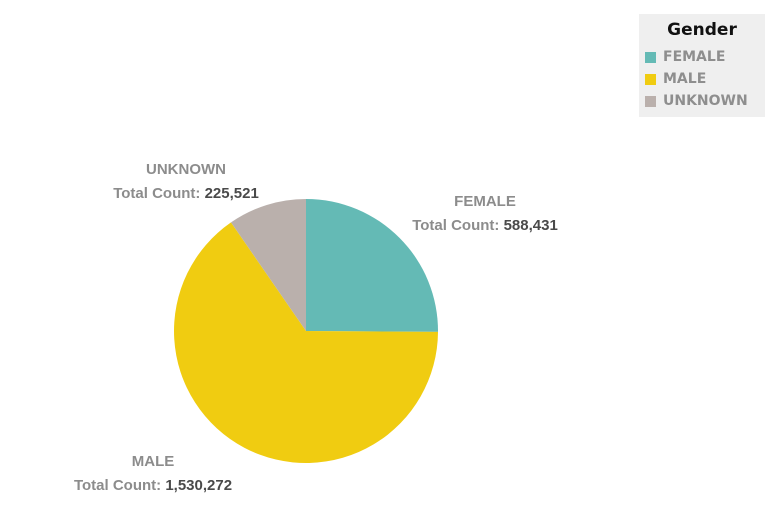  I want to click on legend-item-unknown: UNKNOWN, so click(705, 101).